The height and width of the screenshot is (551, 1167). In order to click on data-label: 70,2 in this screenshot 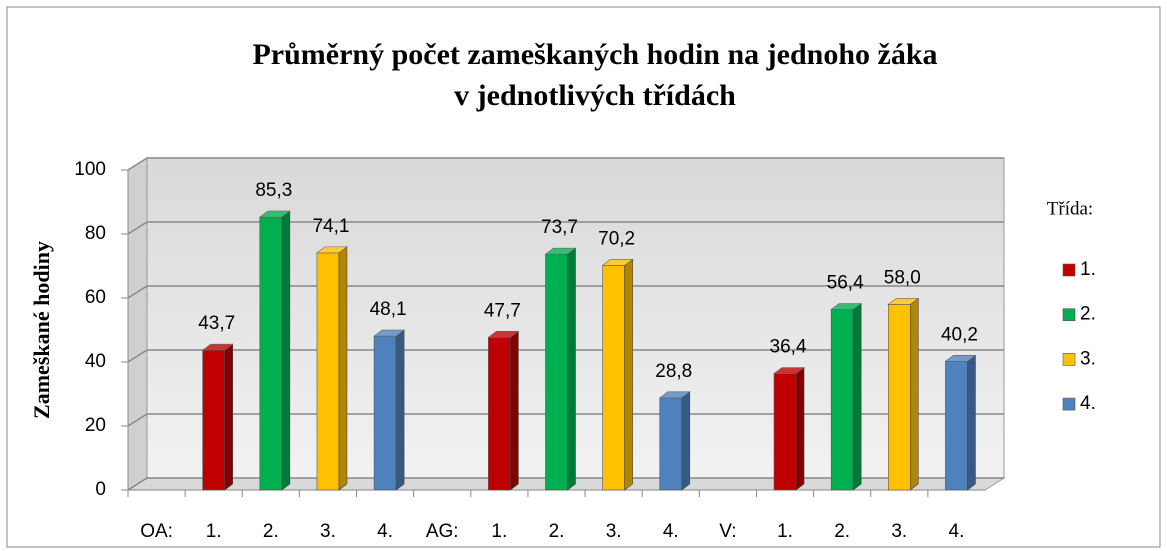, I will do `click(616, 238)`.